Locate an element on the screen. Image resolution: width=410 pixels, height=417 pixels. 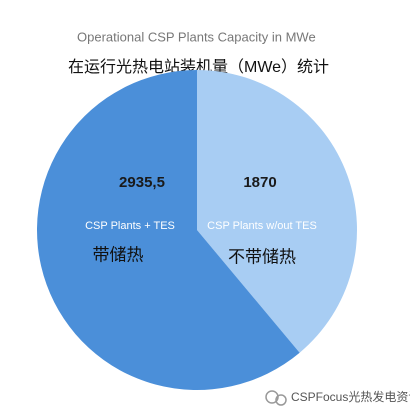
category-label: CSP Plants + TES is located at coordinates (130, 226).